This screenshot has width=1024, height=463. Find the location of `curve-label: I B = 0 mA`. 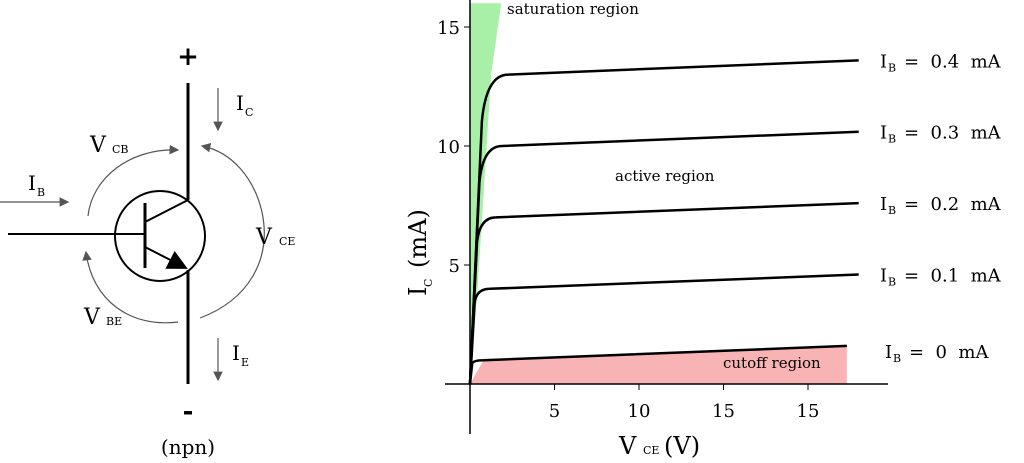

curve-label: I B = 0 mA is located at coordinates (937, 353).